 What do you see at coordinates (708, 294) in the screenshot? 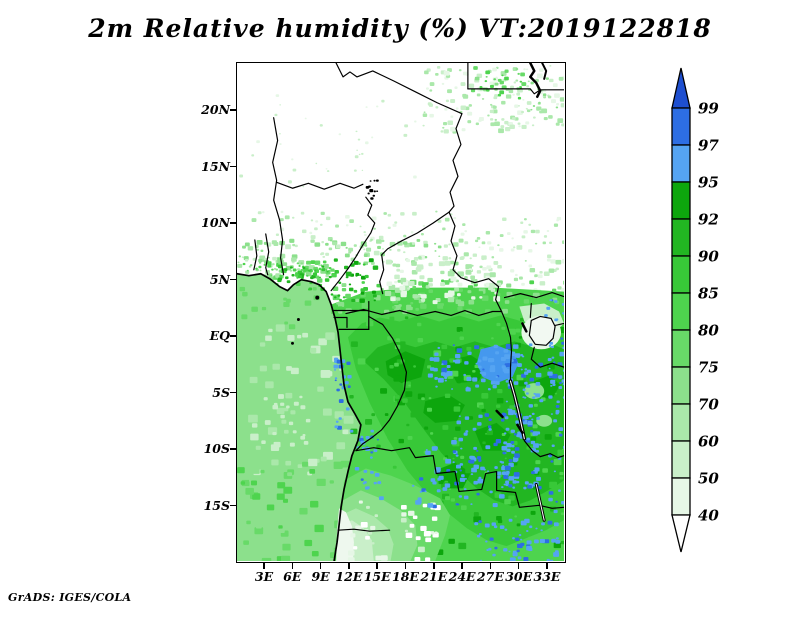
I see `colorbar-label: 85` at bounding box center [708, 294].